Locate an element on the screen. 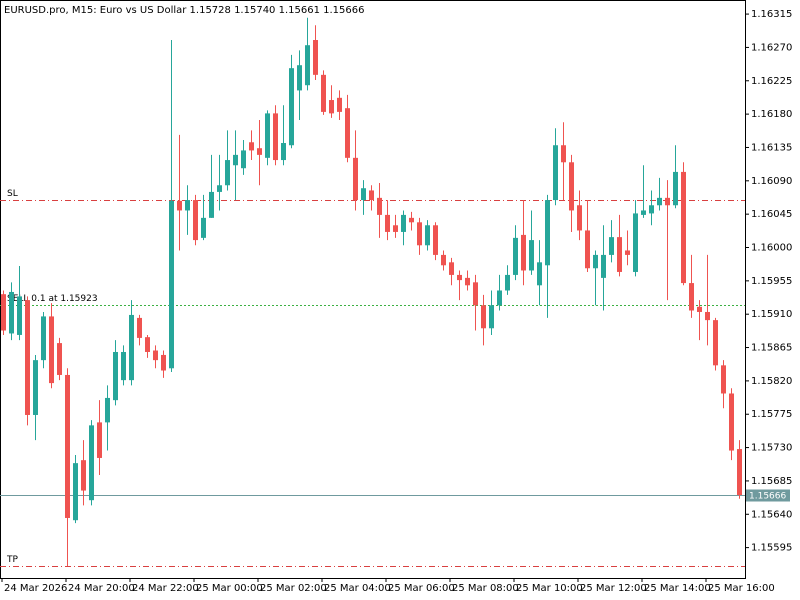 This screenshot has width=800, height=600. x-tick-label: 24 Mar 20:00 is located at coordinates (101, 588).